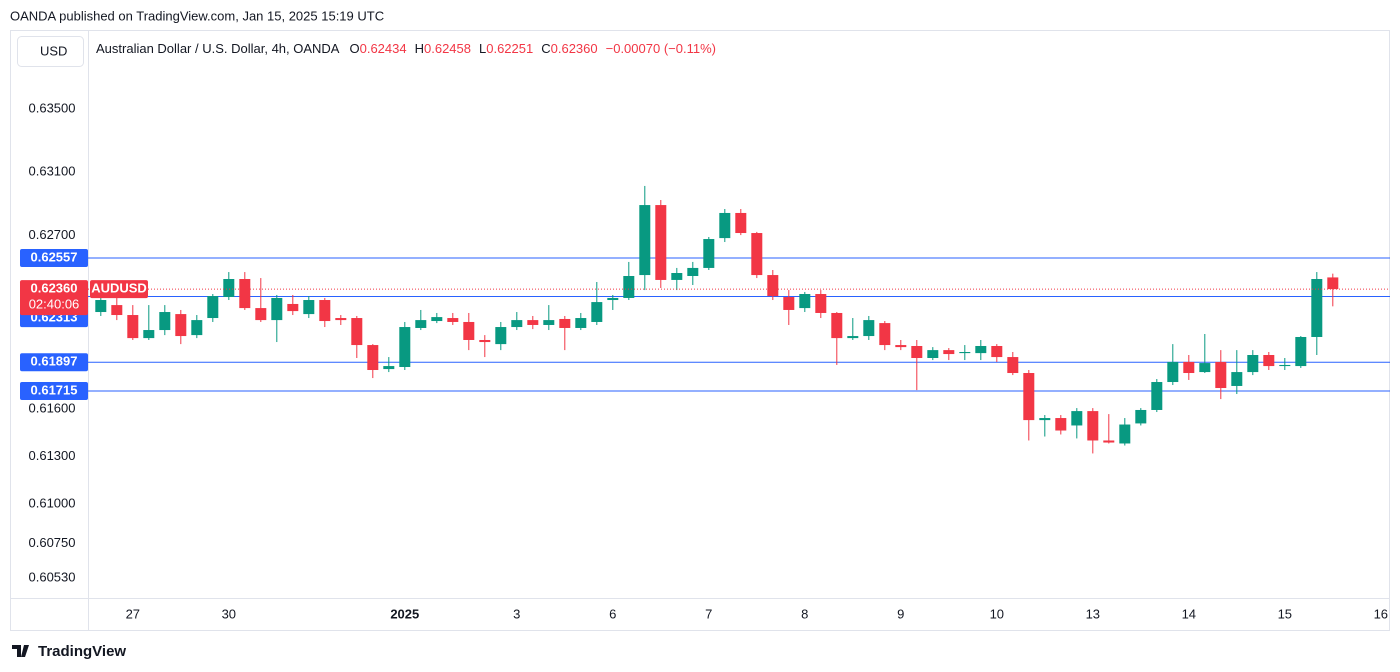 The width and height of the screenshot is (1400, 672). Describe the element at coordinates (1189, 613) in the screenshot. I see `x-tick-label: 14` at that location.